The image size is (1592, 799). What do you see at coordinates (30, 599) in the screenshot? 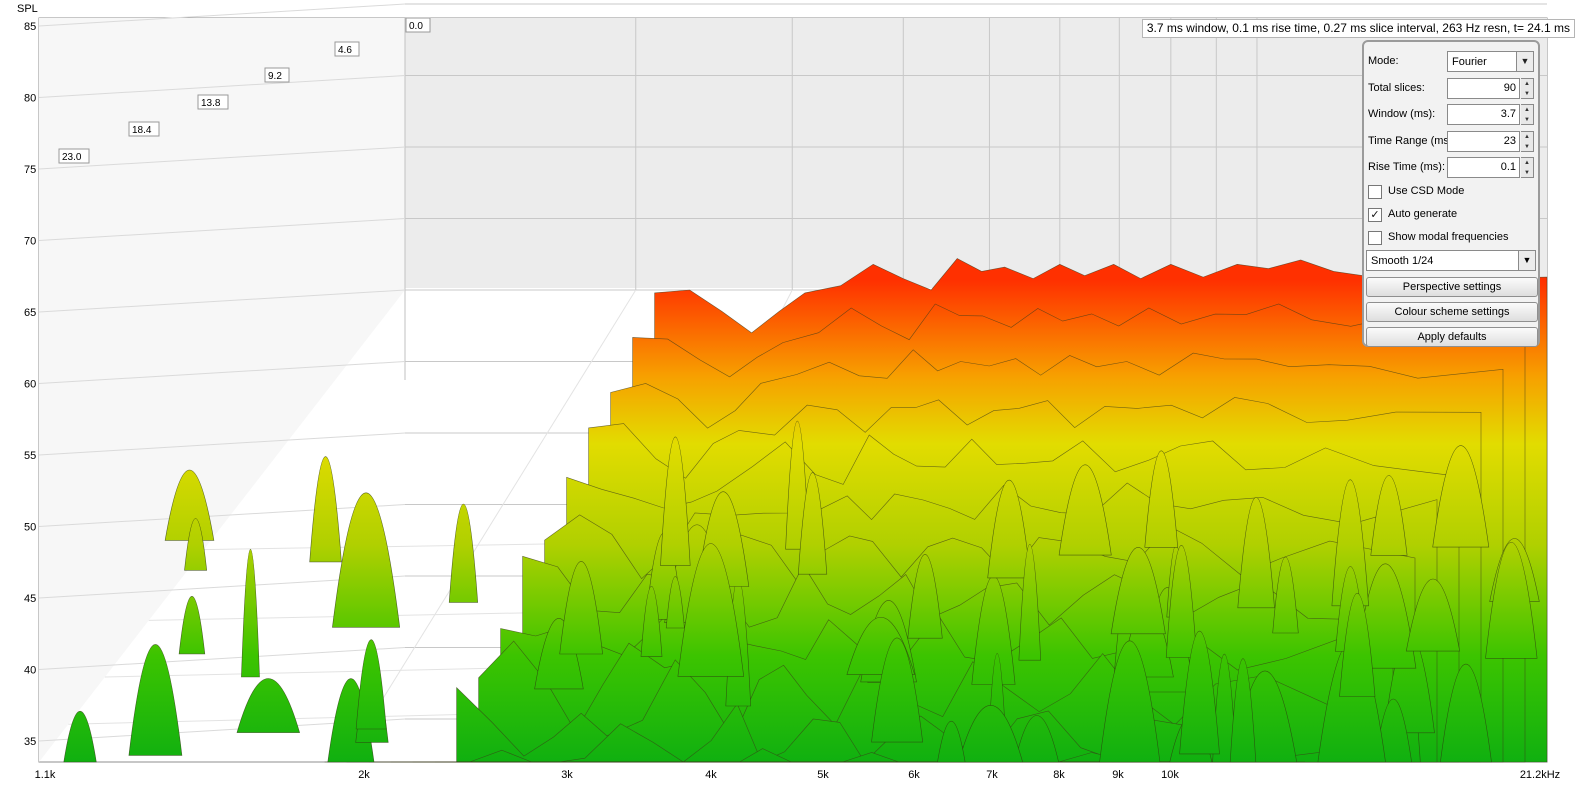
I see `y-tick-label: 45` at bounding box center [30, 599].